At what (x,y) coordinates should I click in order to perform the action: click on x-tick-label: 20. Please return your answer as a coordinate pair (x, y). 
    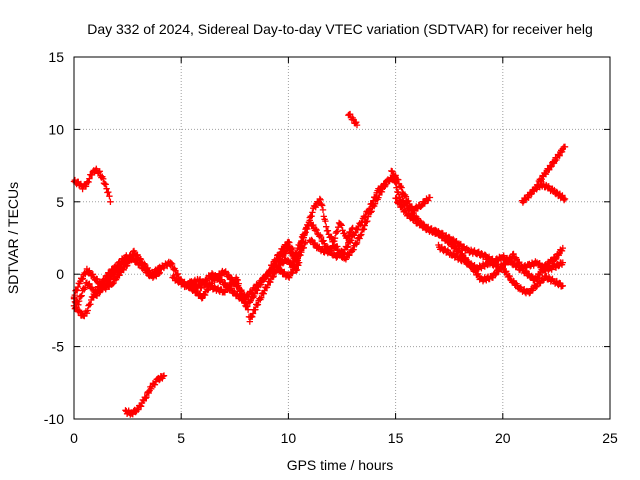
    Looking at the image, I should click on (503, 438).